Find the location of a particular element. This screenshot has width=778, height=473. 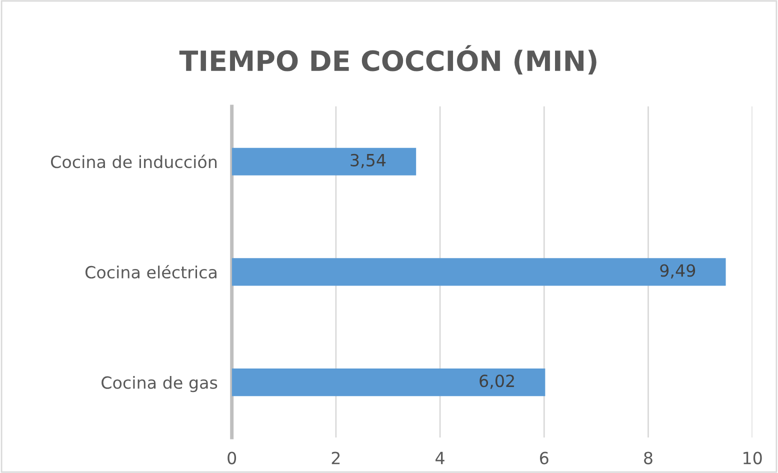

x-tick-label: 6 is located at coordinates (544, 458).